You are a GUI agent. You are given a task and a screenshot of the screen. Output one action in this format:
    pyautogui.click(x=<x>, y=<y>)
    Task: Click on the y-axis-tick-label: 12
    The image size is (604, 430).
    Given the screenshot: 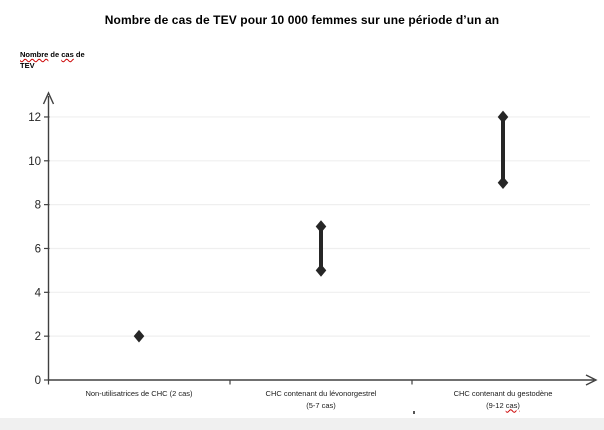 What is the action you would take?
    pyautogui.click(x=34, y=118)
    